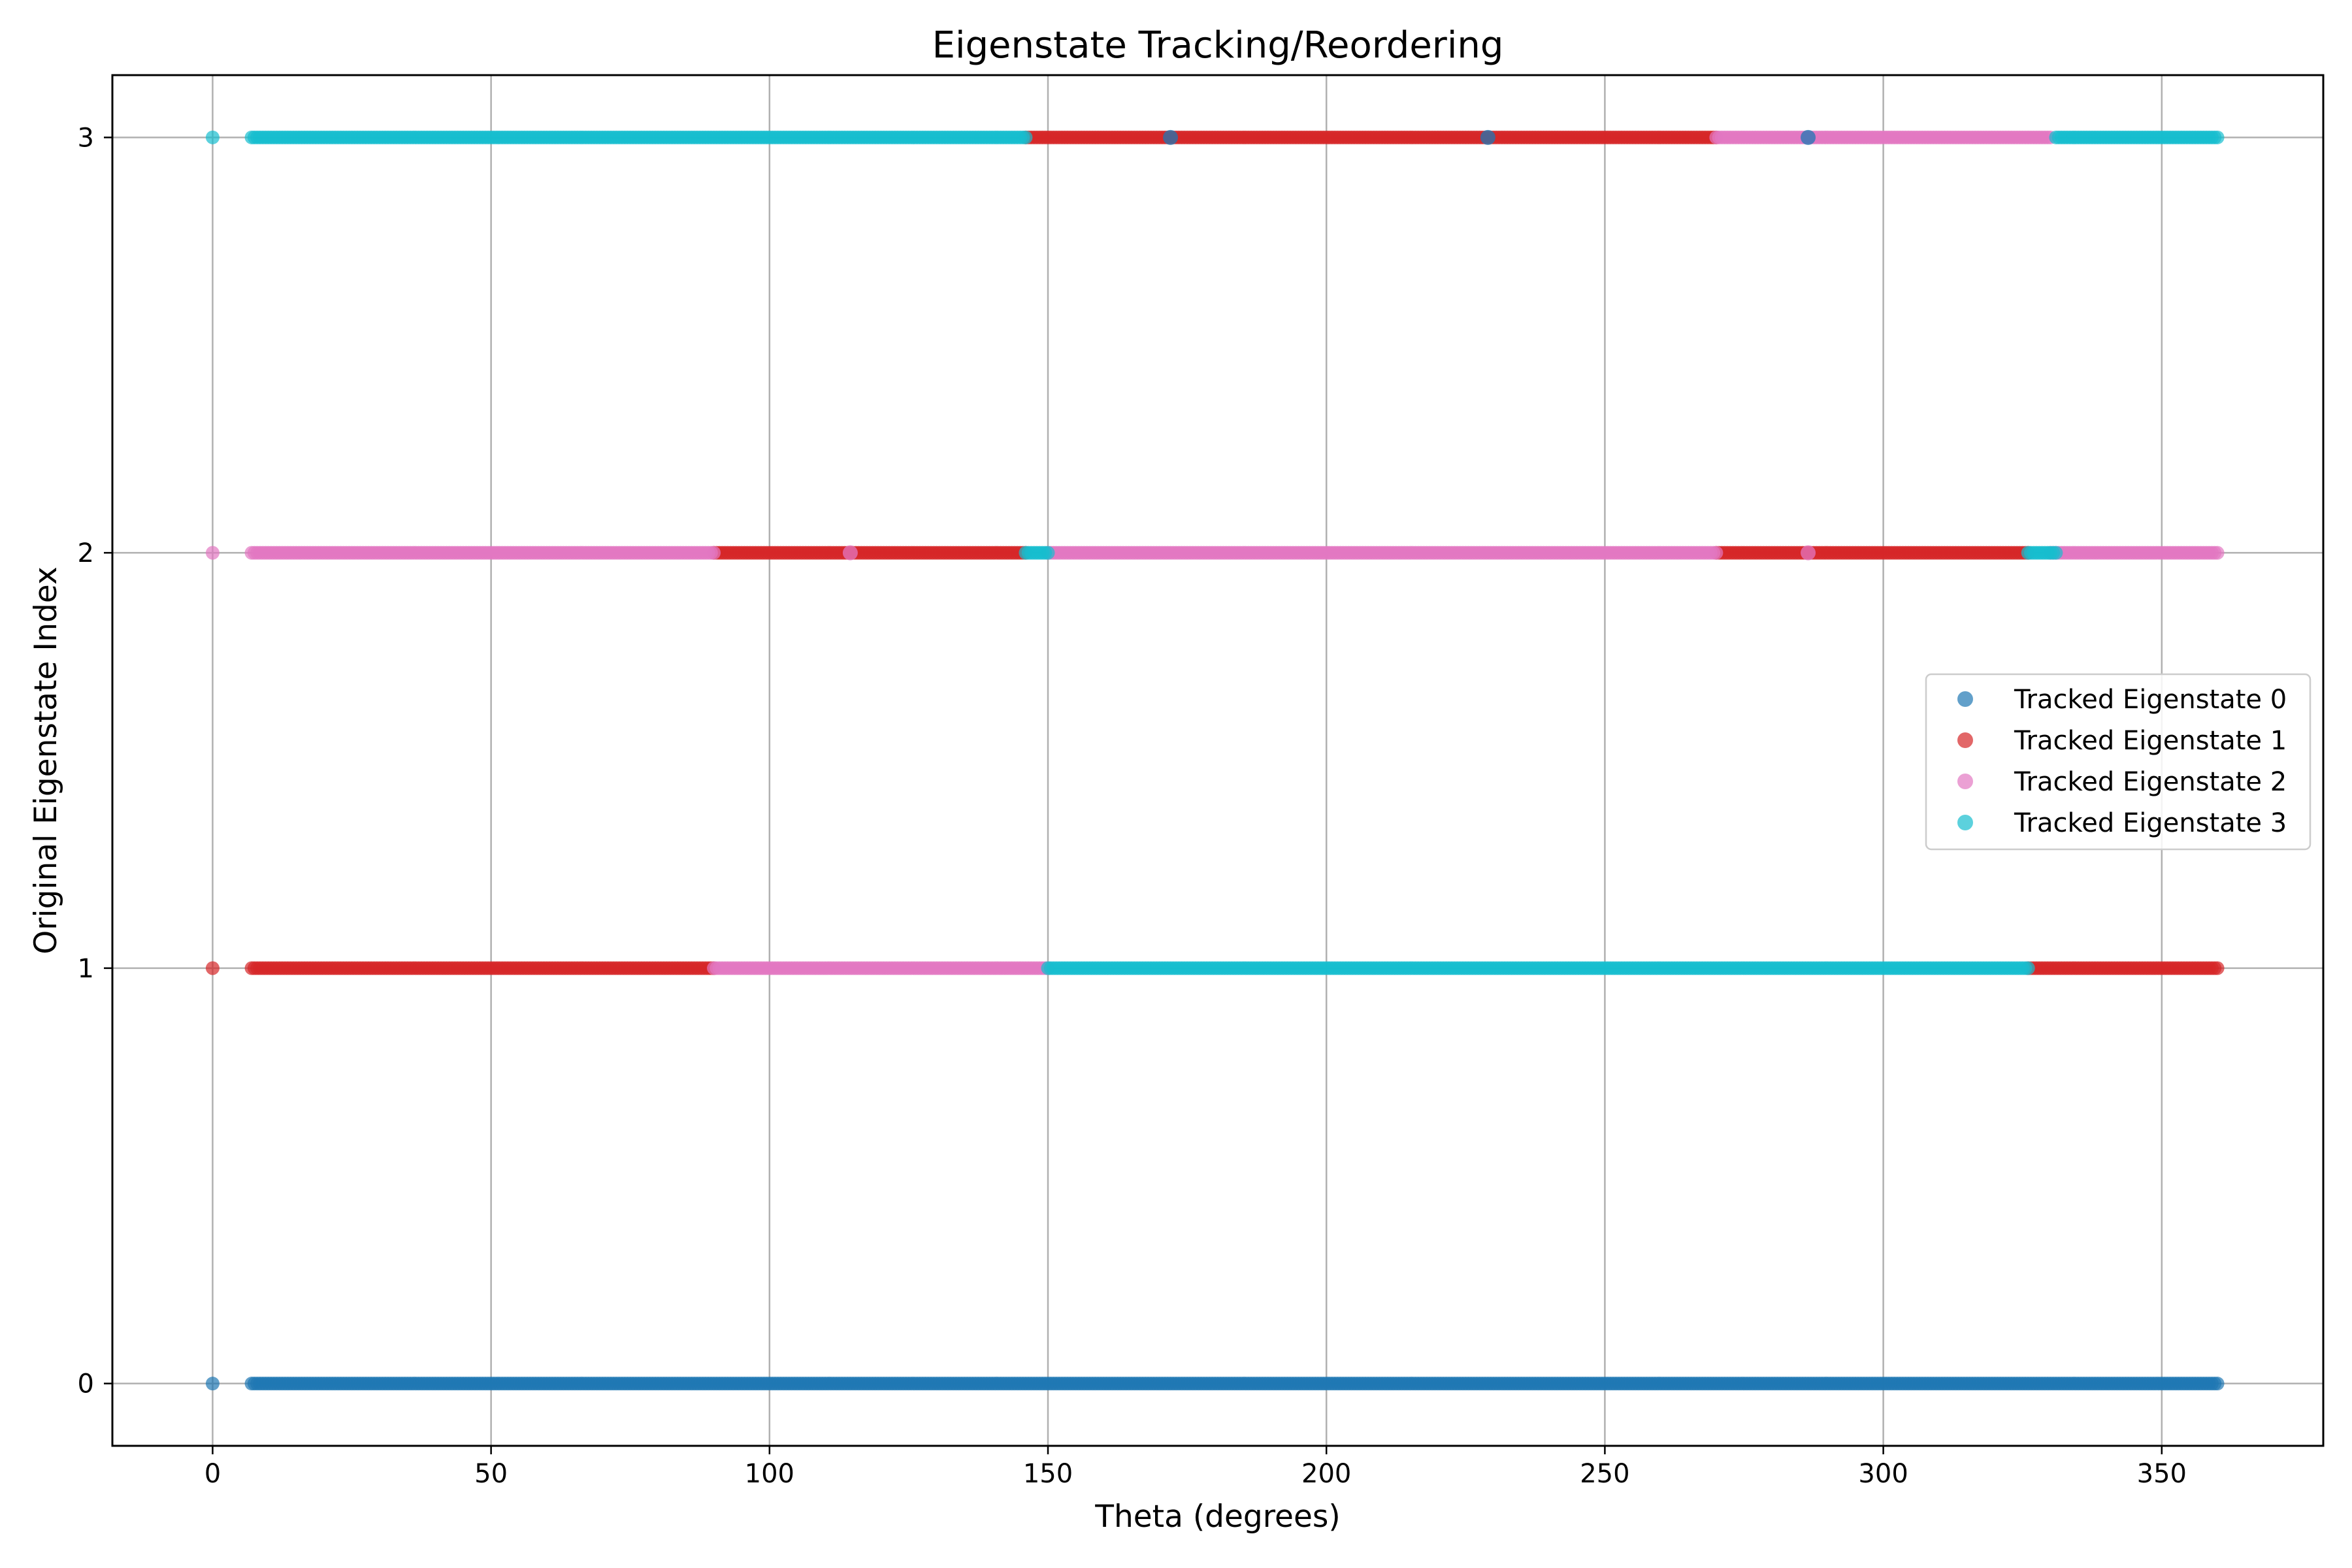 Image resolution: width=2352 pixels, height=1568 pixels. I want to click on x-tick-label: 350, so click(2162, 1474).